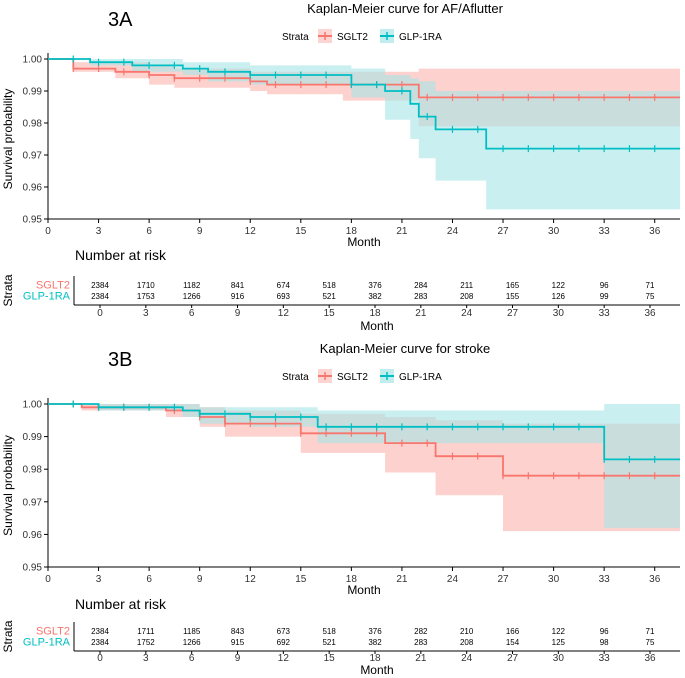 Image resolution: width=685 pixels, height=678 pixels. I want to click on risk-y-axis-label: Strata, so click(8, 290).